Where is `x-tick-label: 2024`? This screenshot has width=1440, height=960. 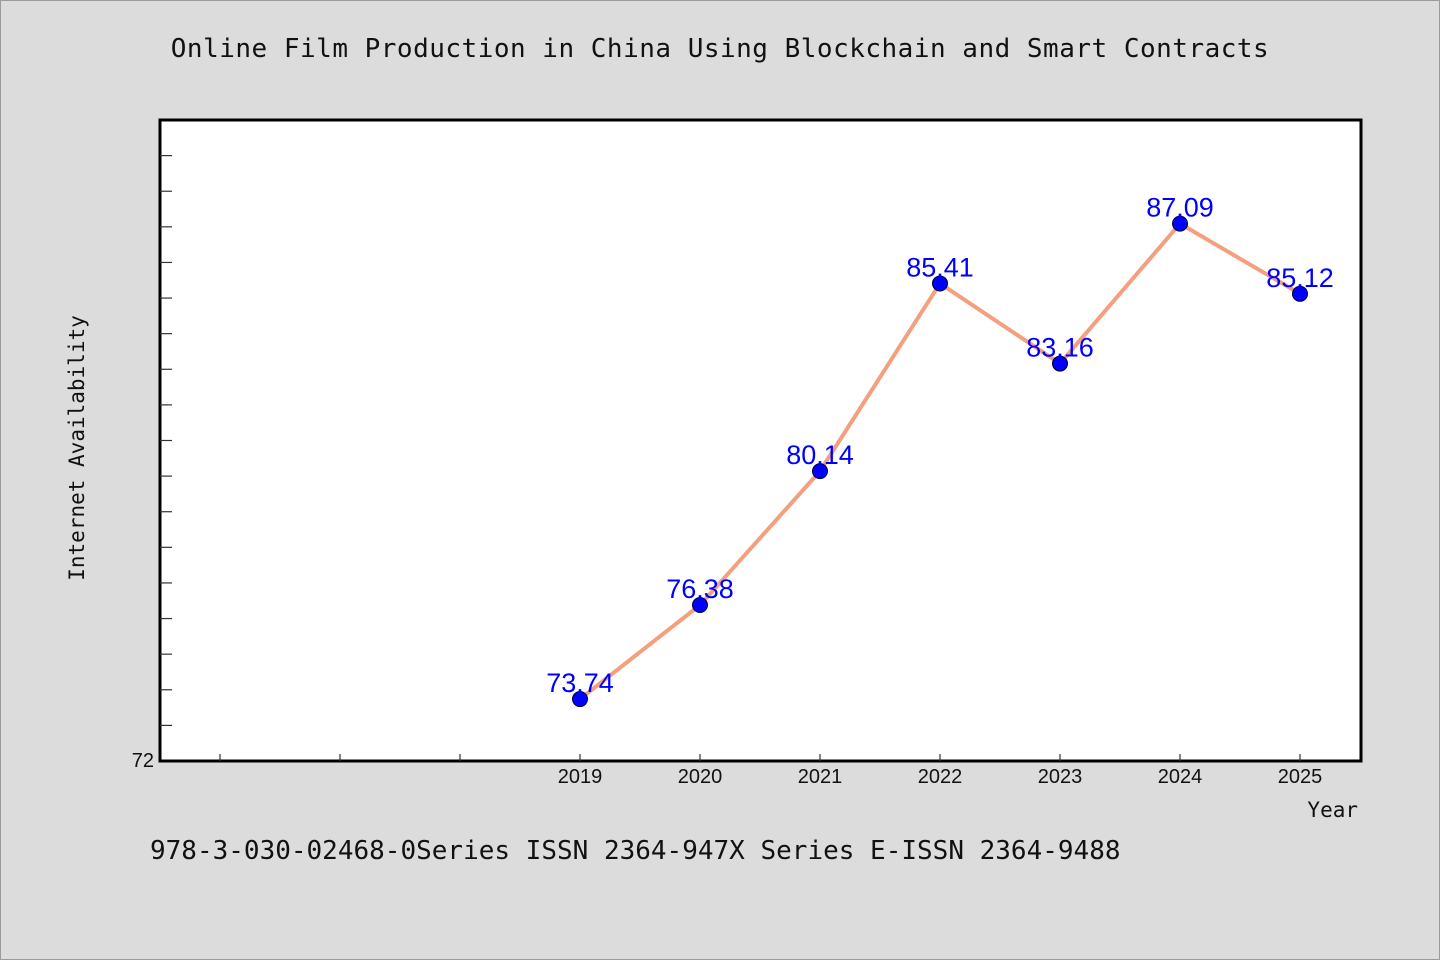 x-tick-label: 2024 is located at coordinates (1180, 777).